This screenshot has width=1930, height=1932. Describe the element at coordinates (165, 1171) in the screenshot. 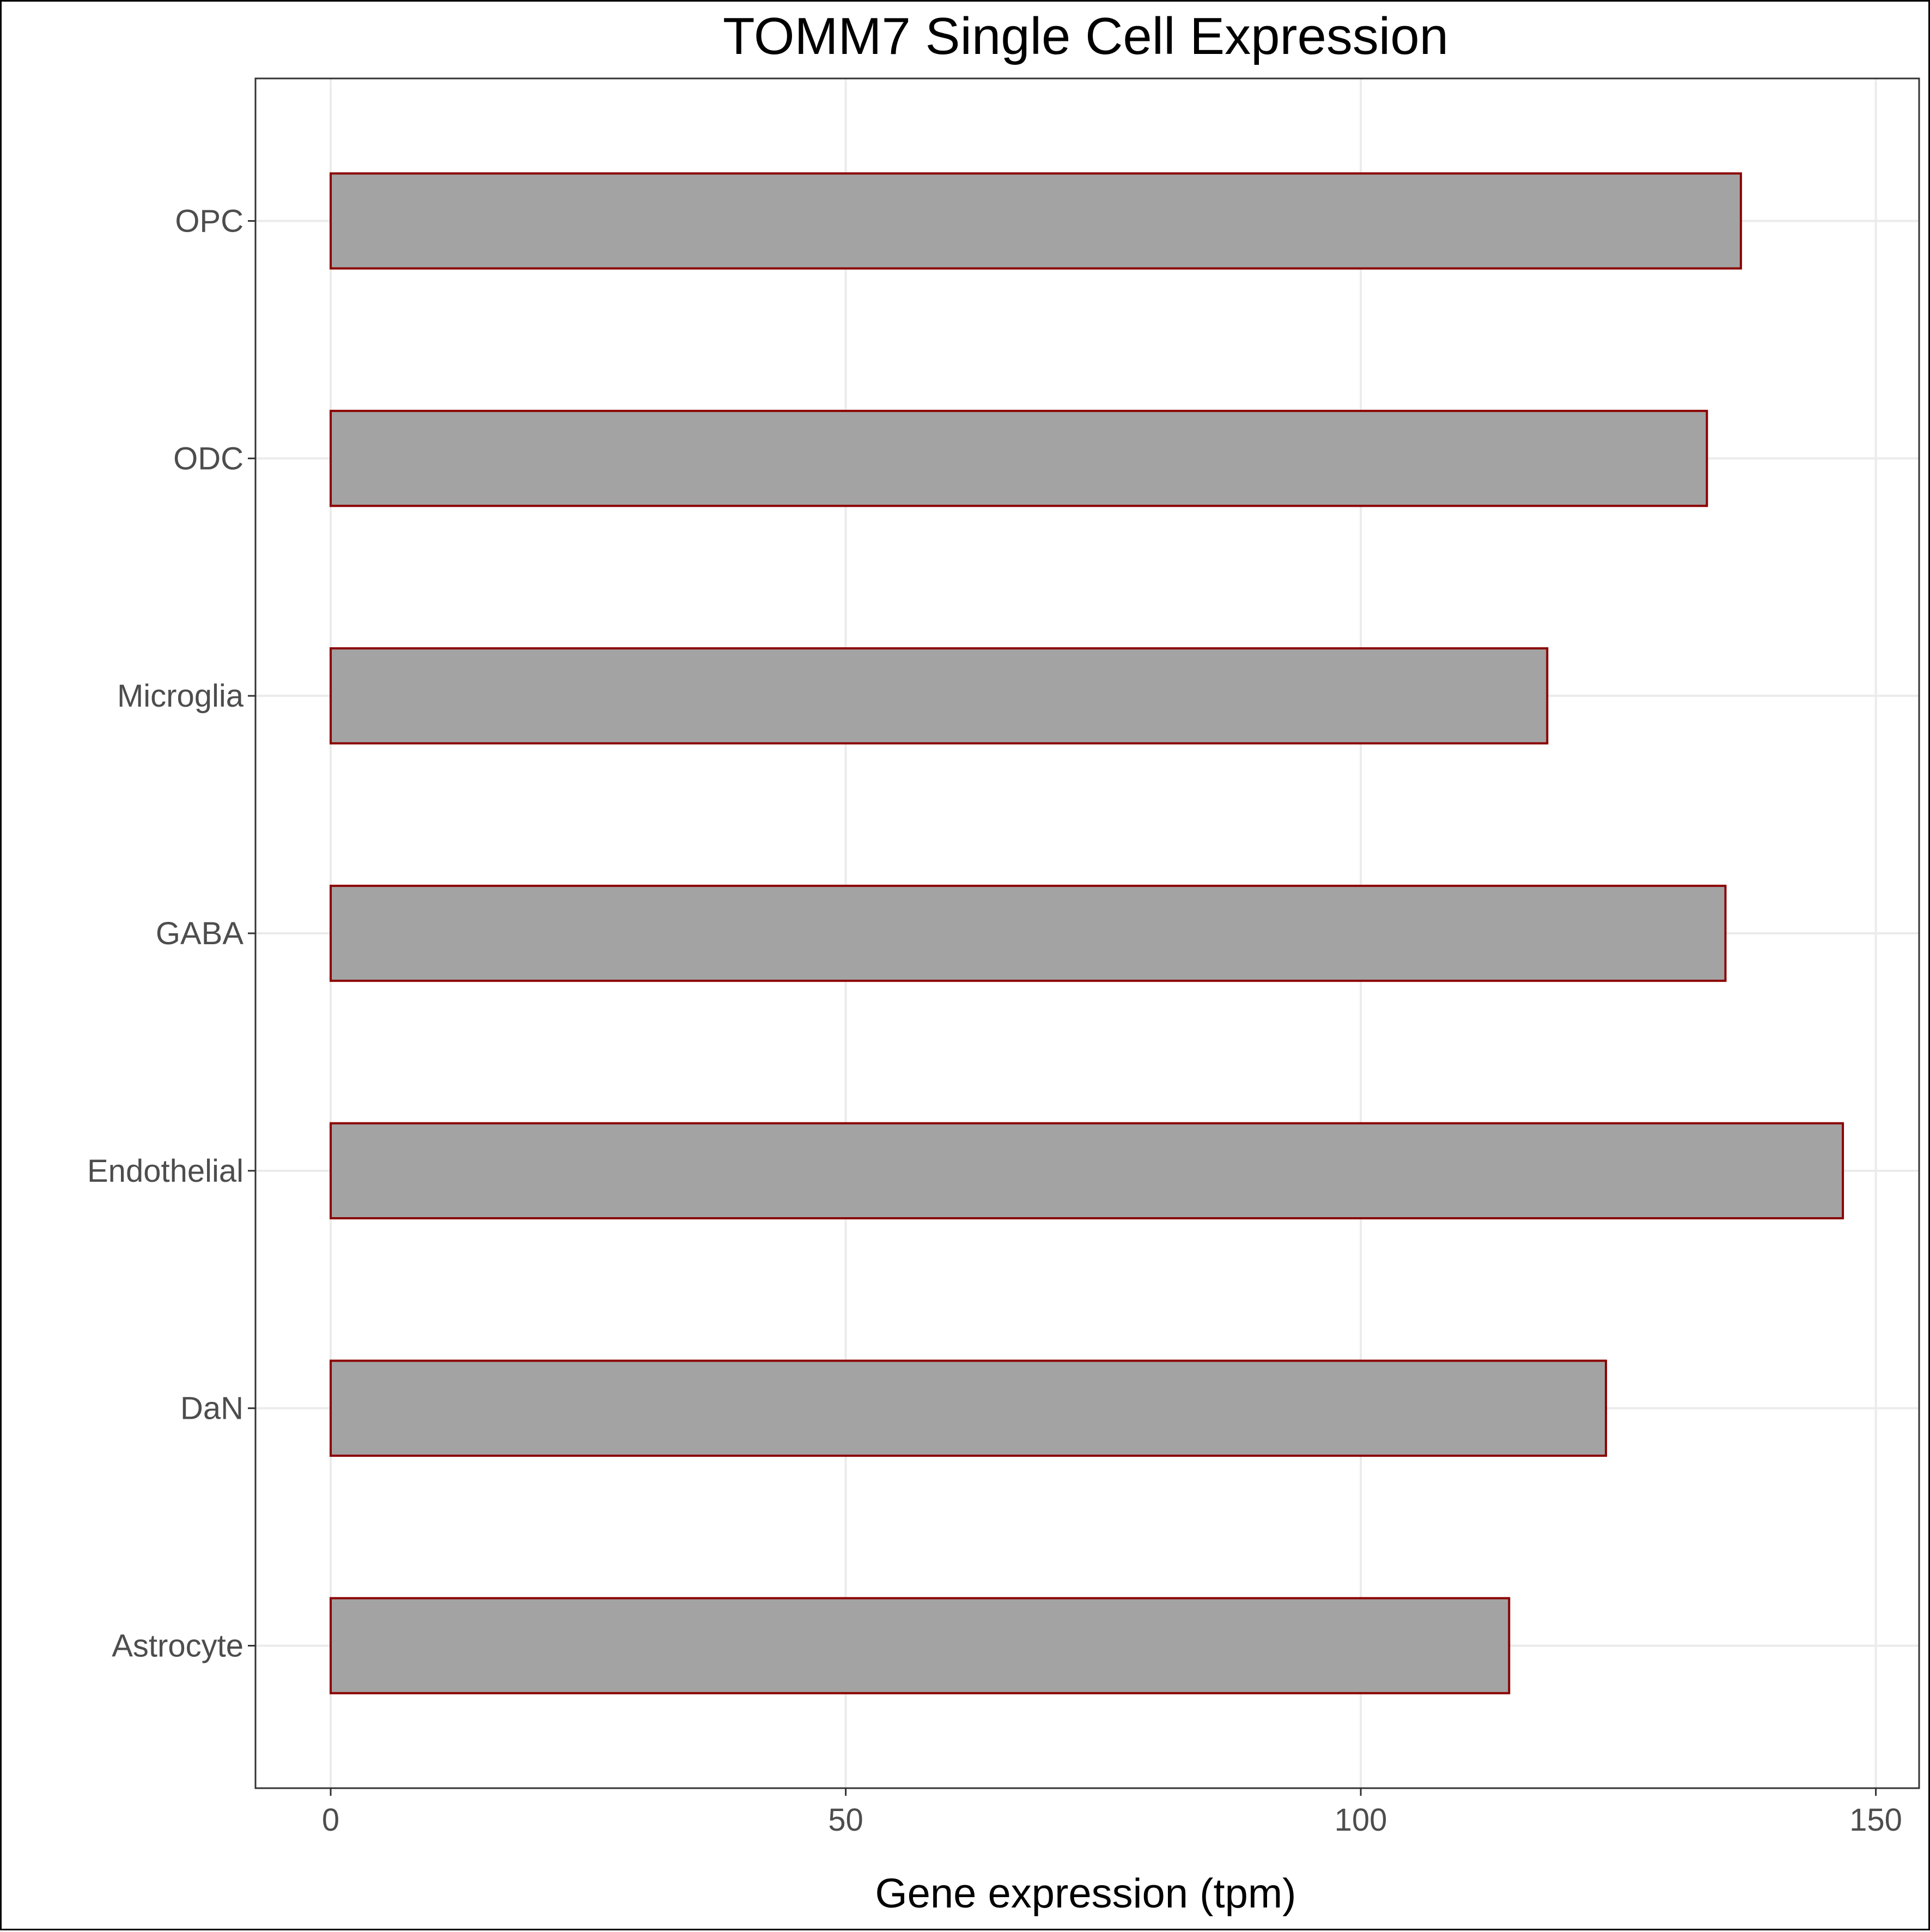

I see `y-tick-label: Endothelial` at that location.